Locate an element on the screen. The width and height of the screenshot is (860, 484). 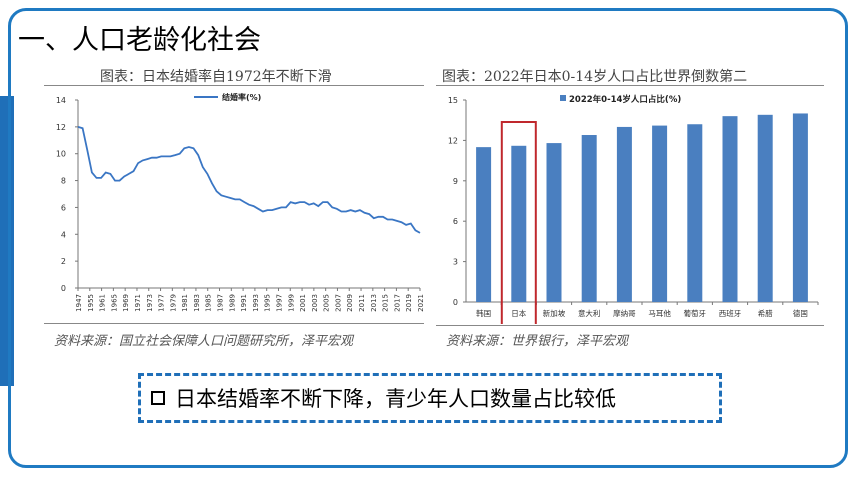
y-tick-label: 8 is located at coordinates (63, 181).